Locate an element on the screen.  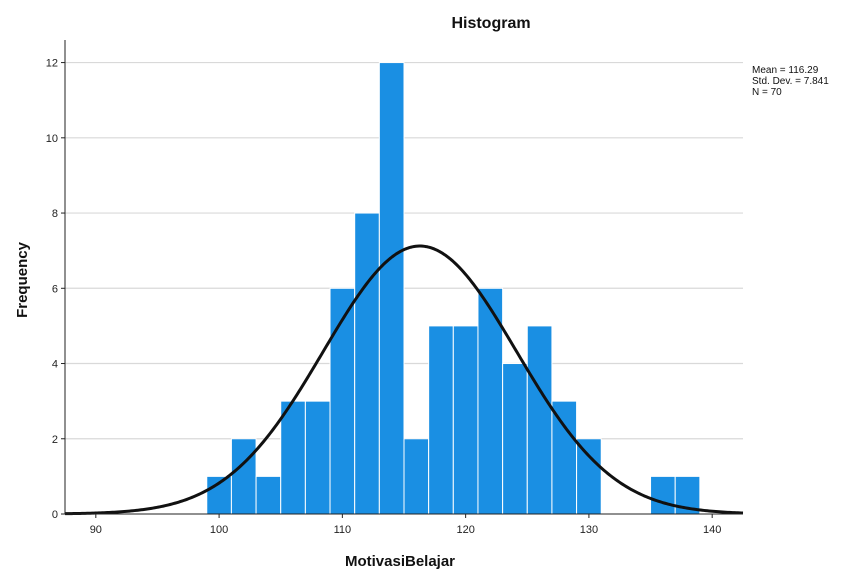
y-tick-label-0: 0 is located at coordinates (55, 515).